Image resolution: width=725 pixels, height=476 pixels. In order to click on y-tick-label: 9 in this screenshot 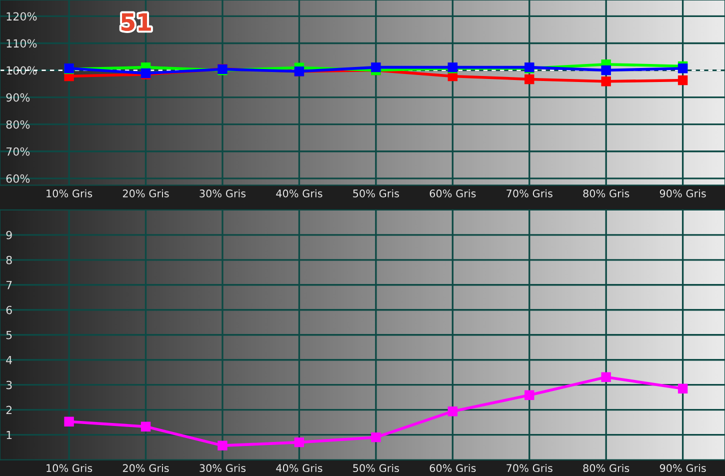, I will do `click(9, 235)`.